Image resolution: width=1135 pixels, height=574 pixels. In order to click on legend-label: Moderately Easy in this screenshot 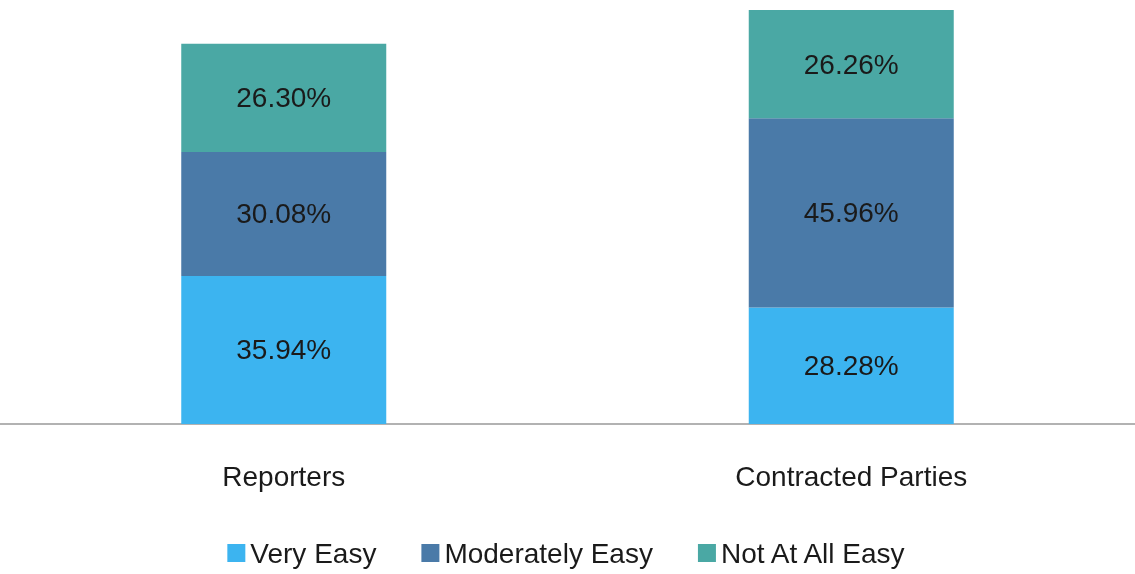, I will do `click(548, 553)`.